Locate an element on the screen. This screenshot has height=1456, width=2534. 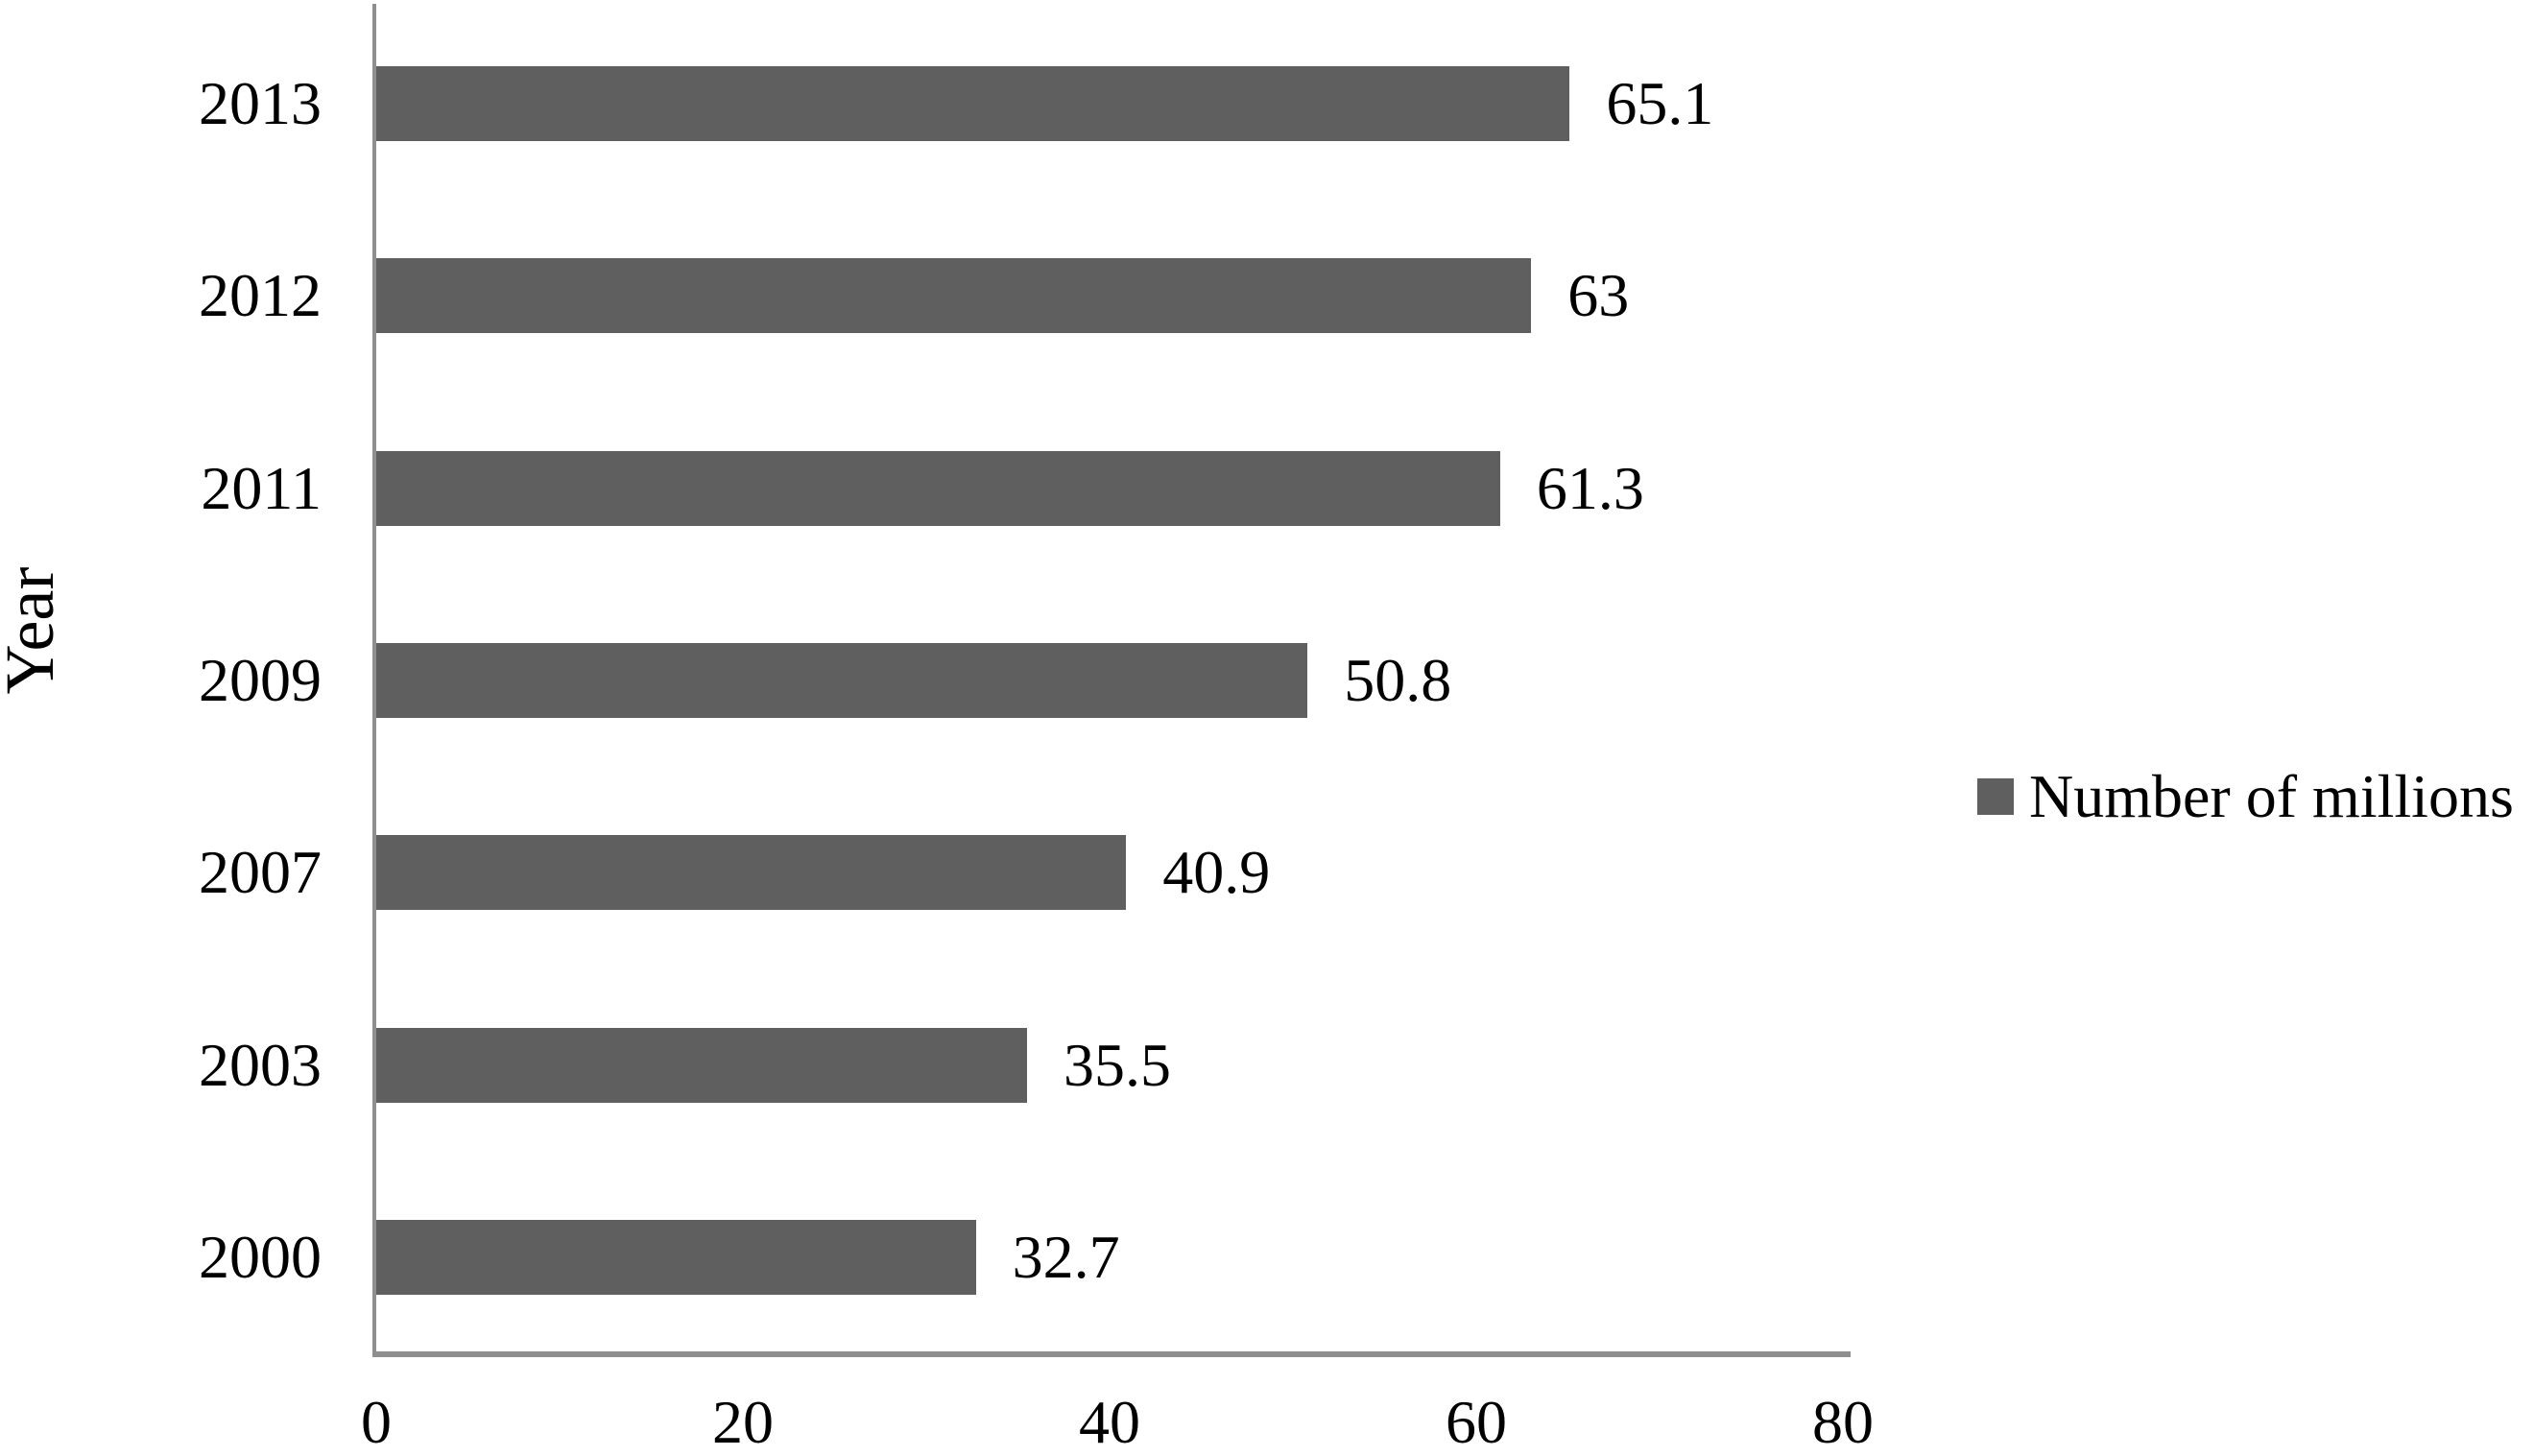
value-label: 35.5 is located at coordinates (1118, 1065).